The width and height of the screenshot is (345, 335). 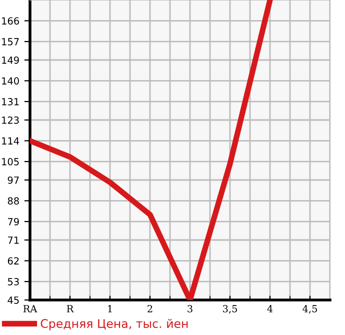 What do you see at coordinates (13, 300) in the screenshot?
I see `y-tick-label: 45` at bounding box center [13, 300].